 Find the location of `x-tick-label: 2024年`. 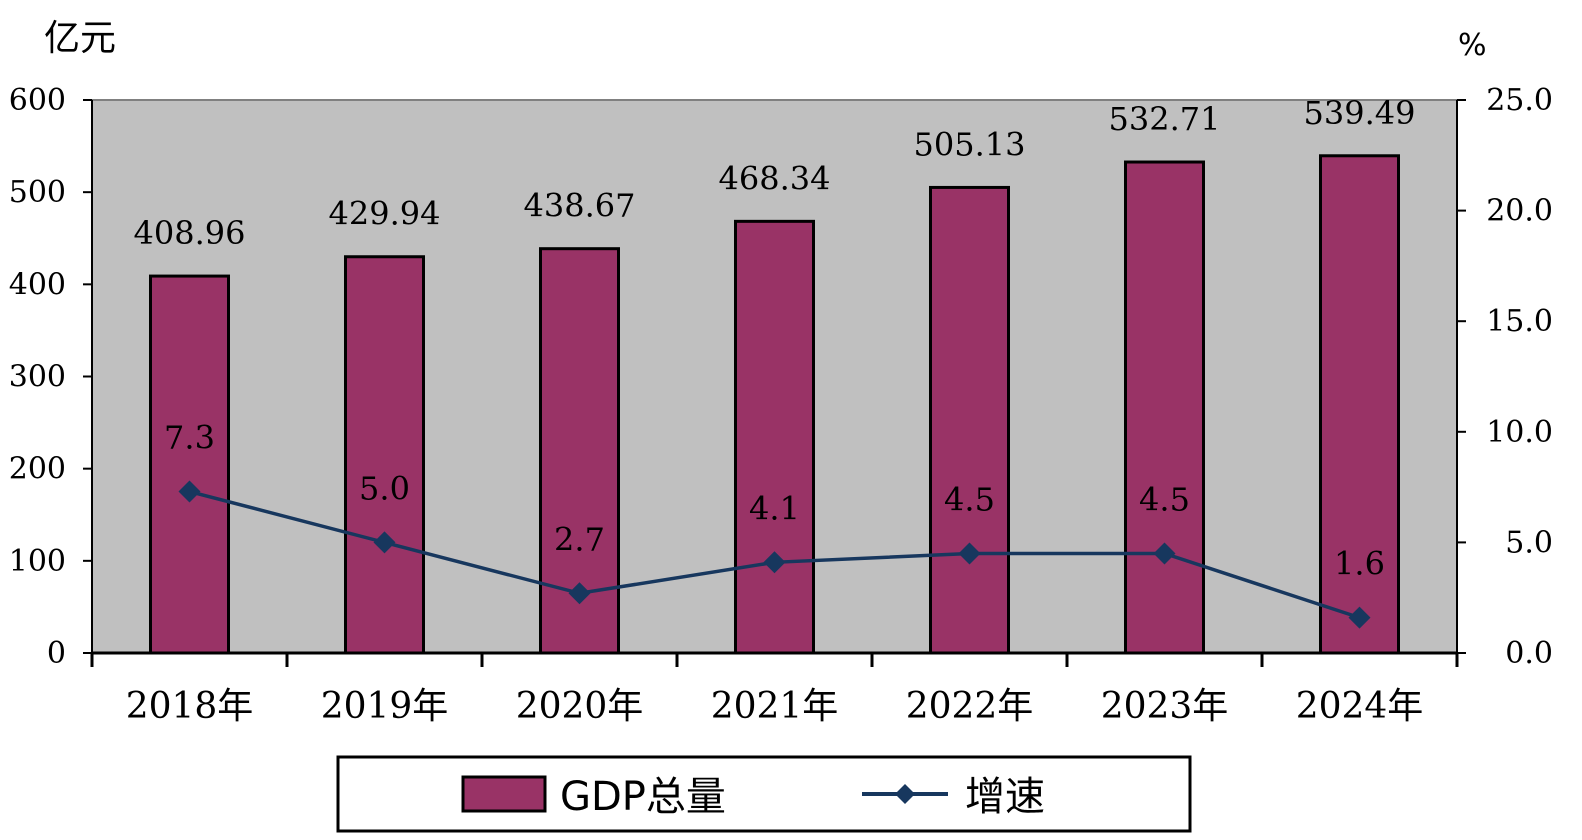

x-tick-label: 2024年 is located at coordinates (1360, 706).